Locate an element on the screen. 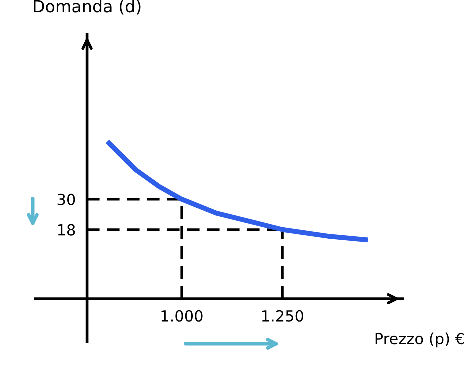  y-tick-label: 30 is located at coordinates (67, 200).